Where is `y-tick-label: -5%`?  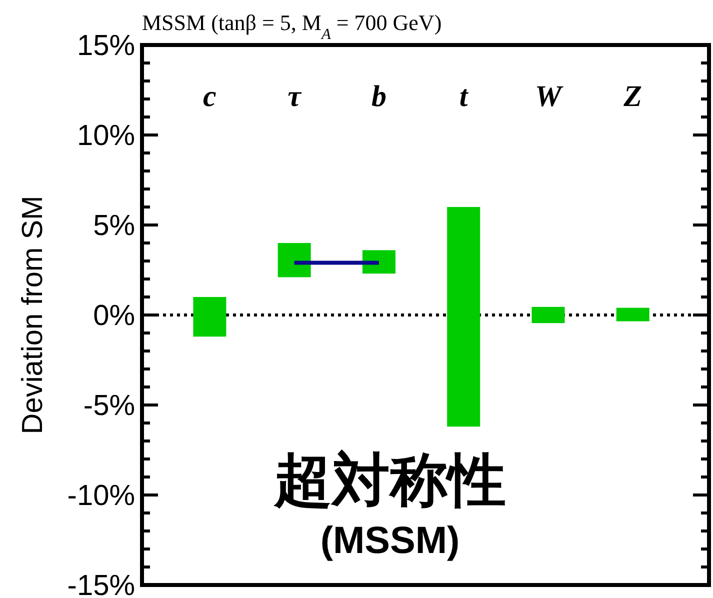 y-tick-label: -5% is located at coordinates (109, 406).